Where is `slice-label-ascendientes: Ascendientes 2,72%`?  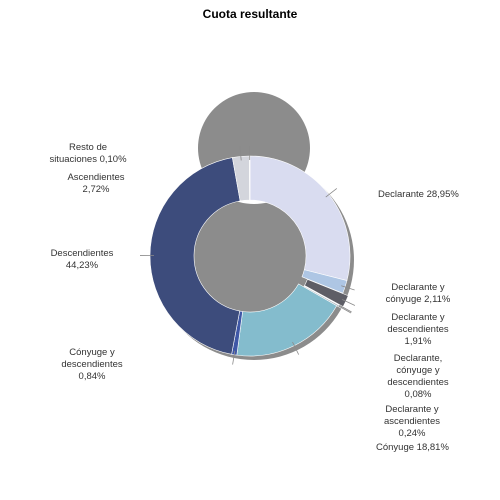 slice-label-ascendientes: Ascendientes 2,72% is located at coordinates (95, 183).